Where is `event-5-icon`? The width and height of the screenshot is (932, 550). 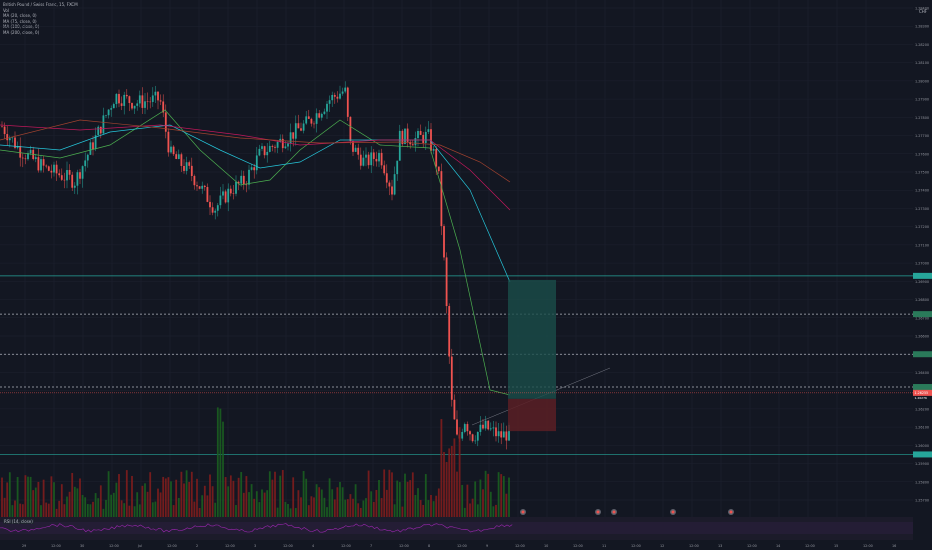
event-5-icon is located at coordinates (731, 512).